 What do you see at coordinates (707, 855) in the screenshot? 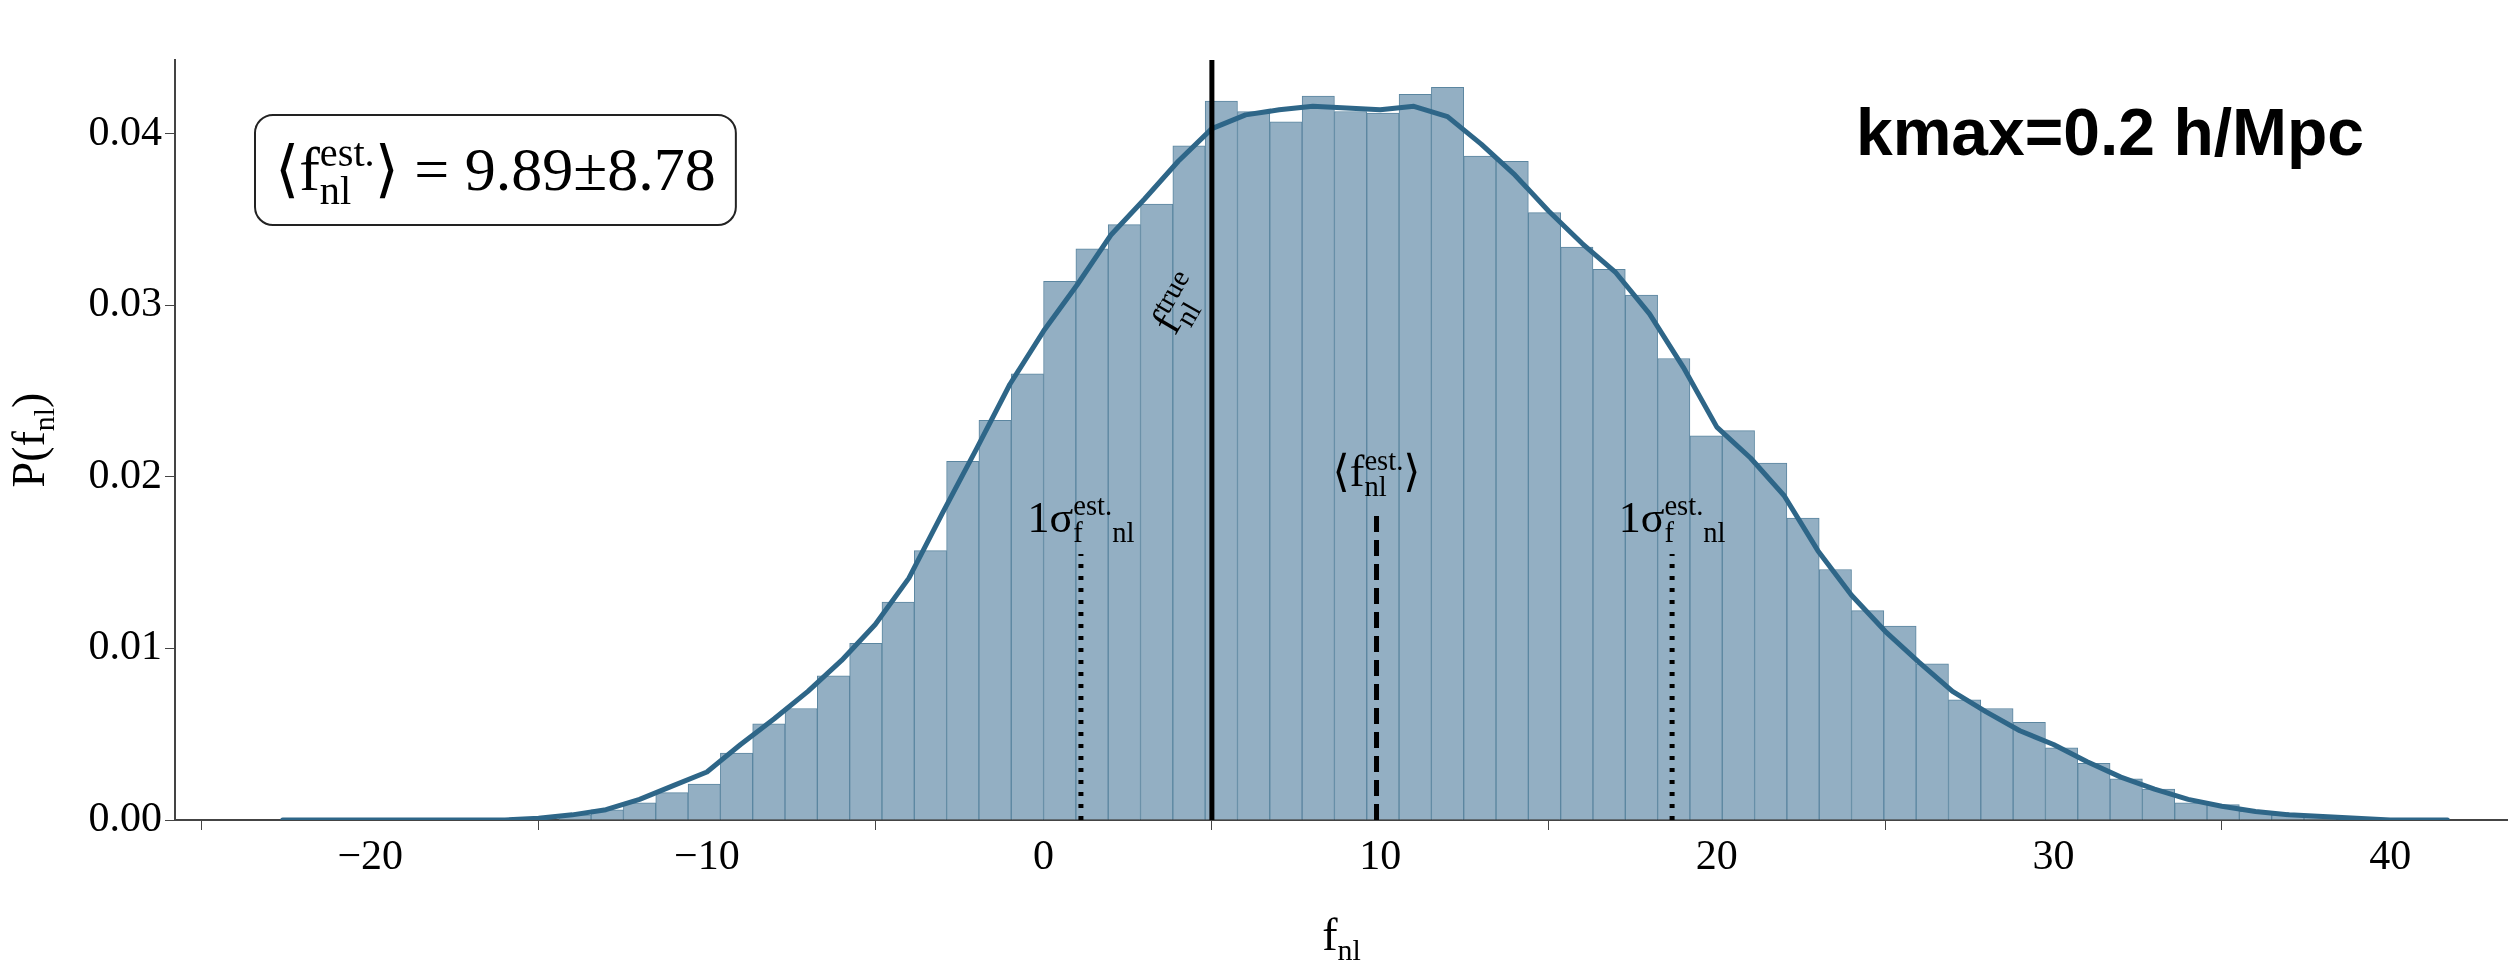
I see `x-tick-label: −10` at bounding box center [707, 855].